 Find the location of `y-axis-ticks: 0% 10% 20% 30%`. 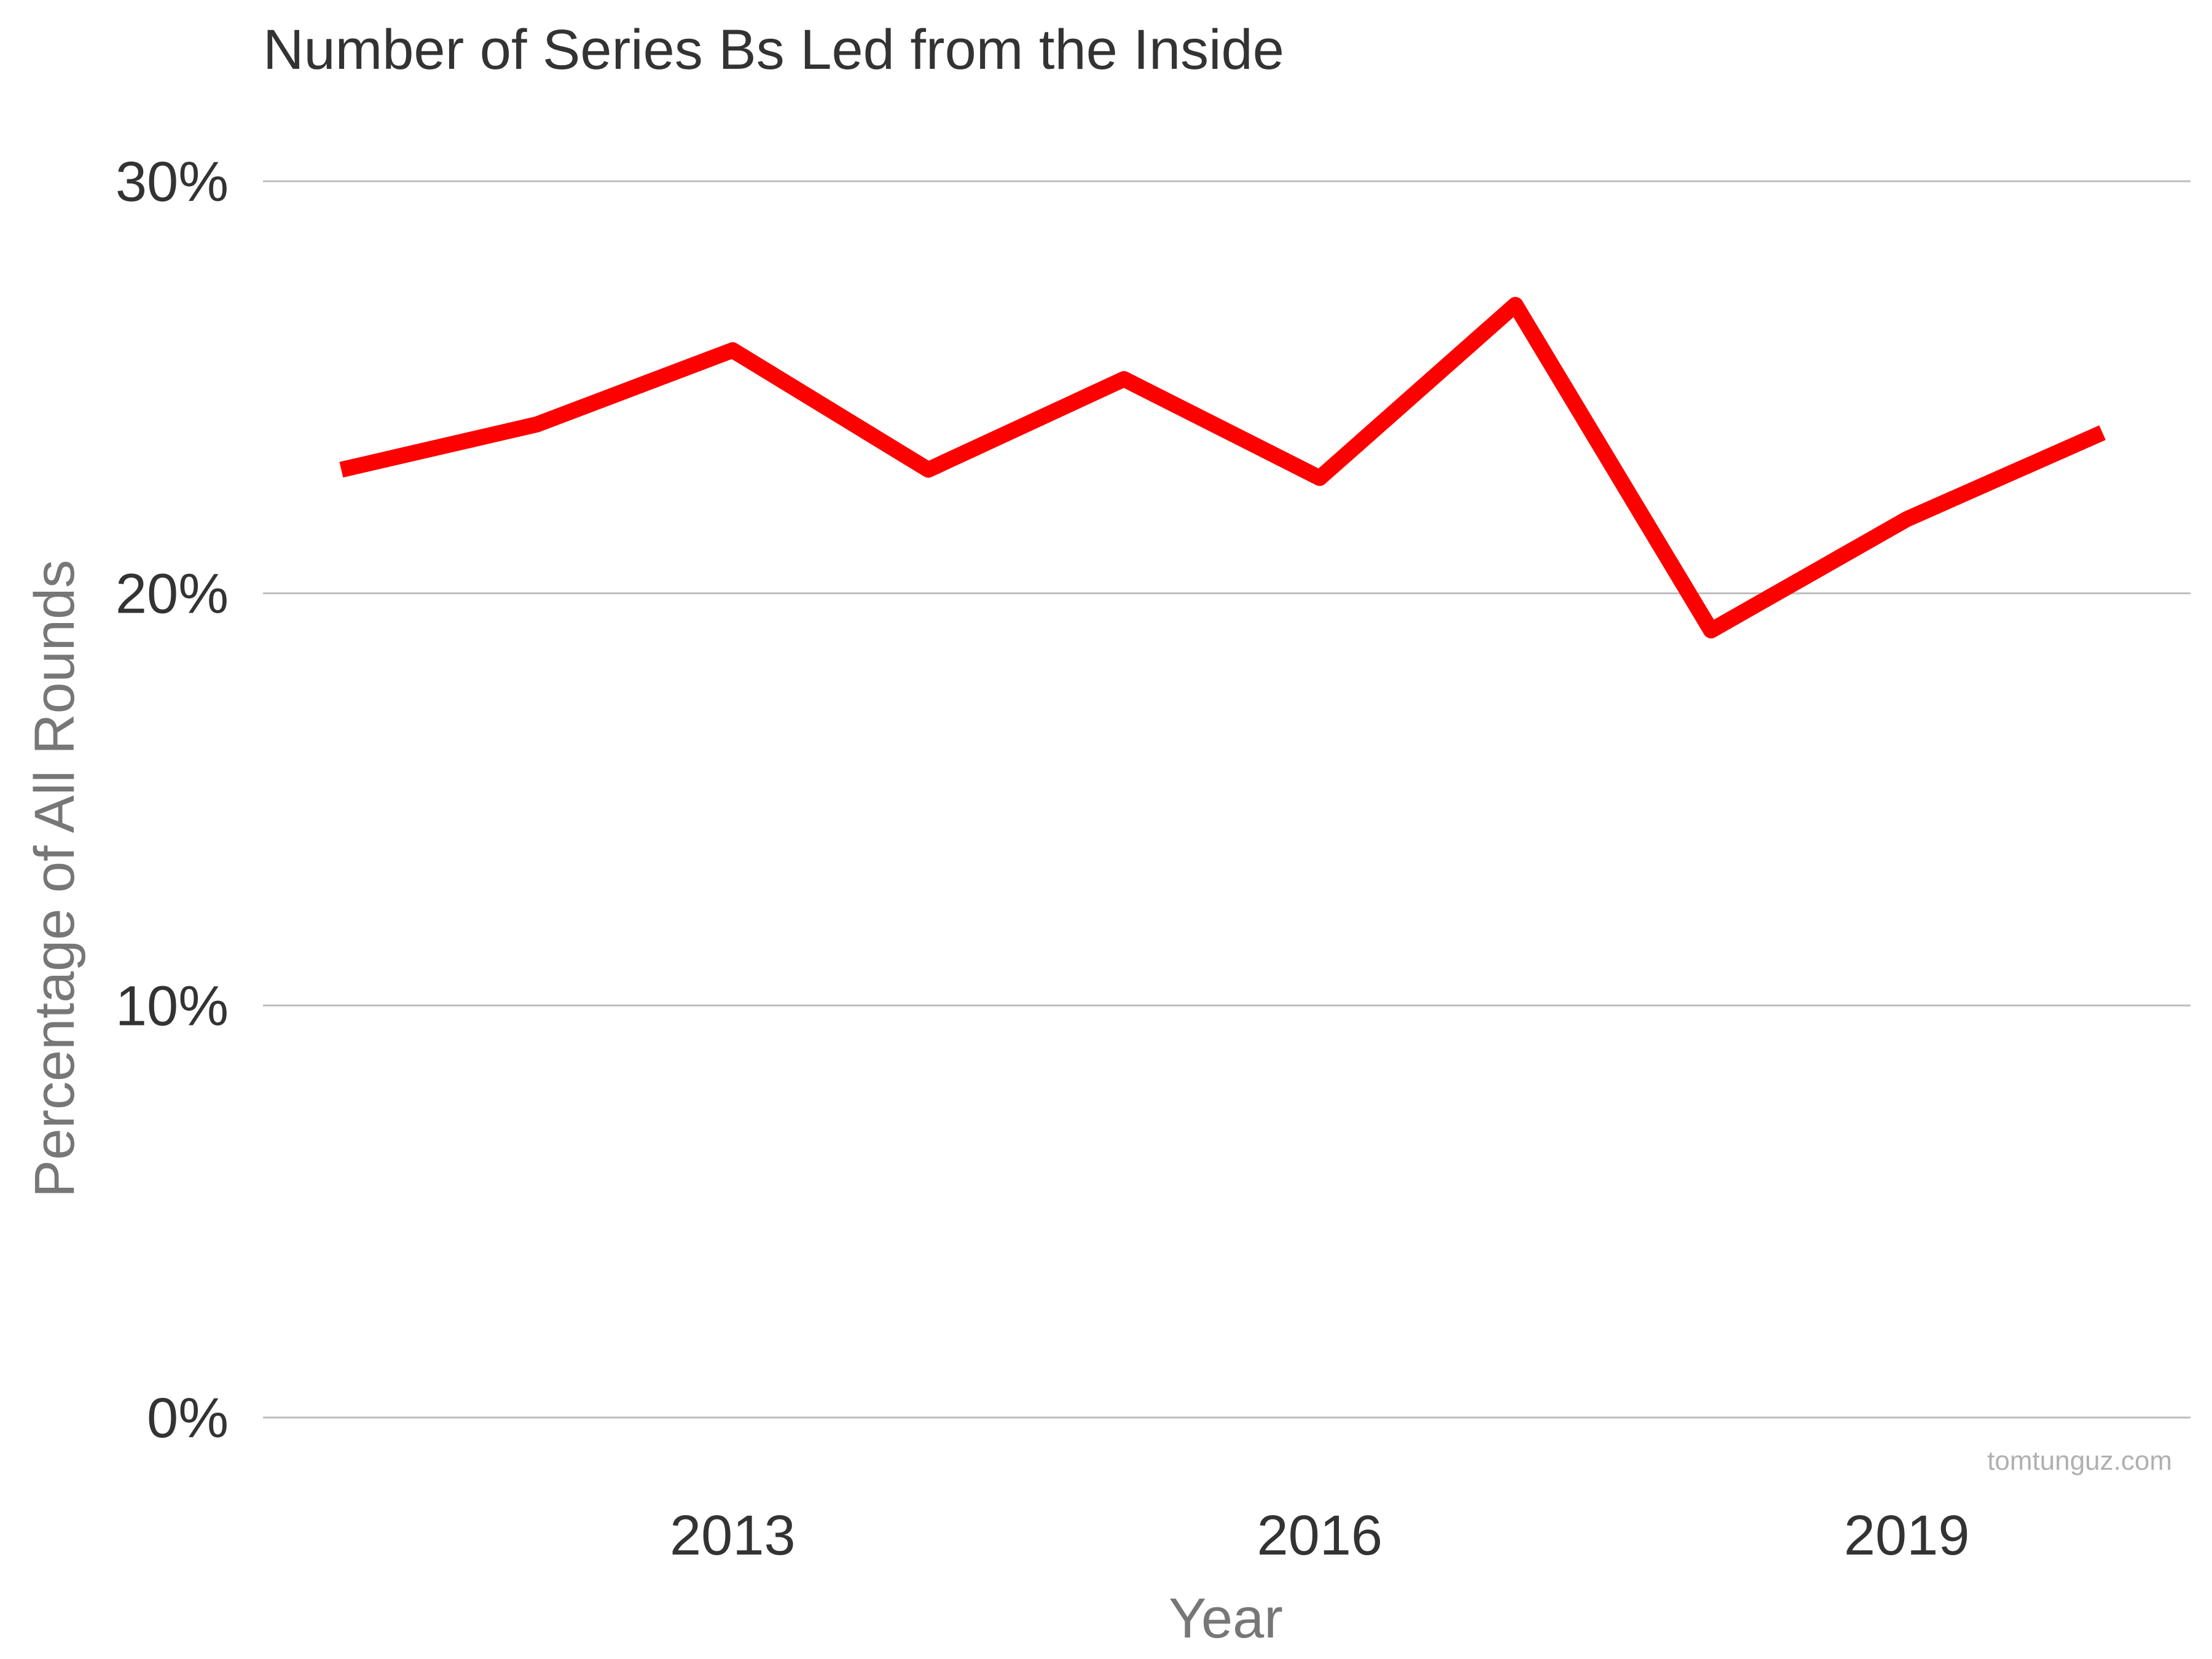

y-axis-ticks: 0% 10% 20% 30% is located at coordinates (172, 800).